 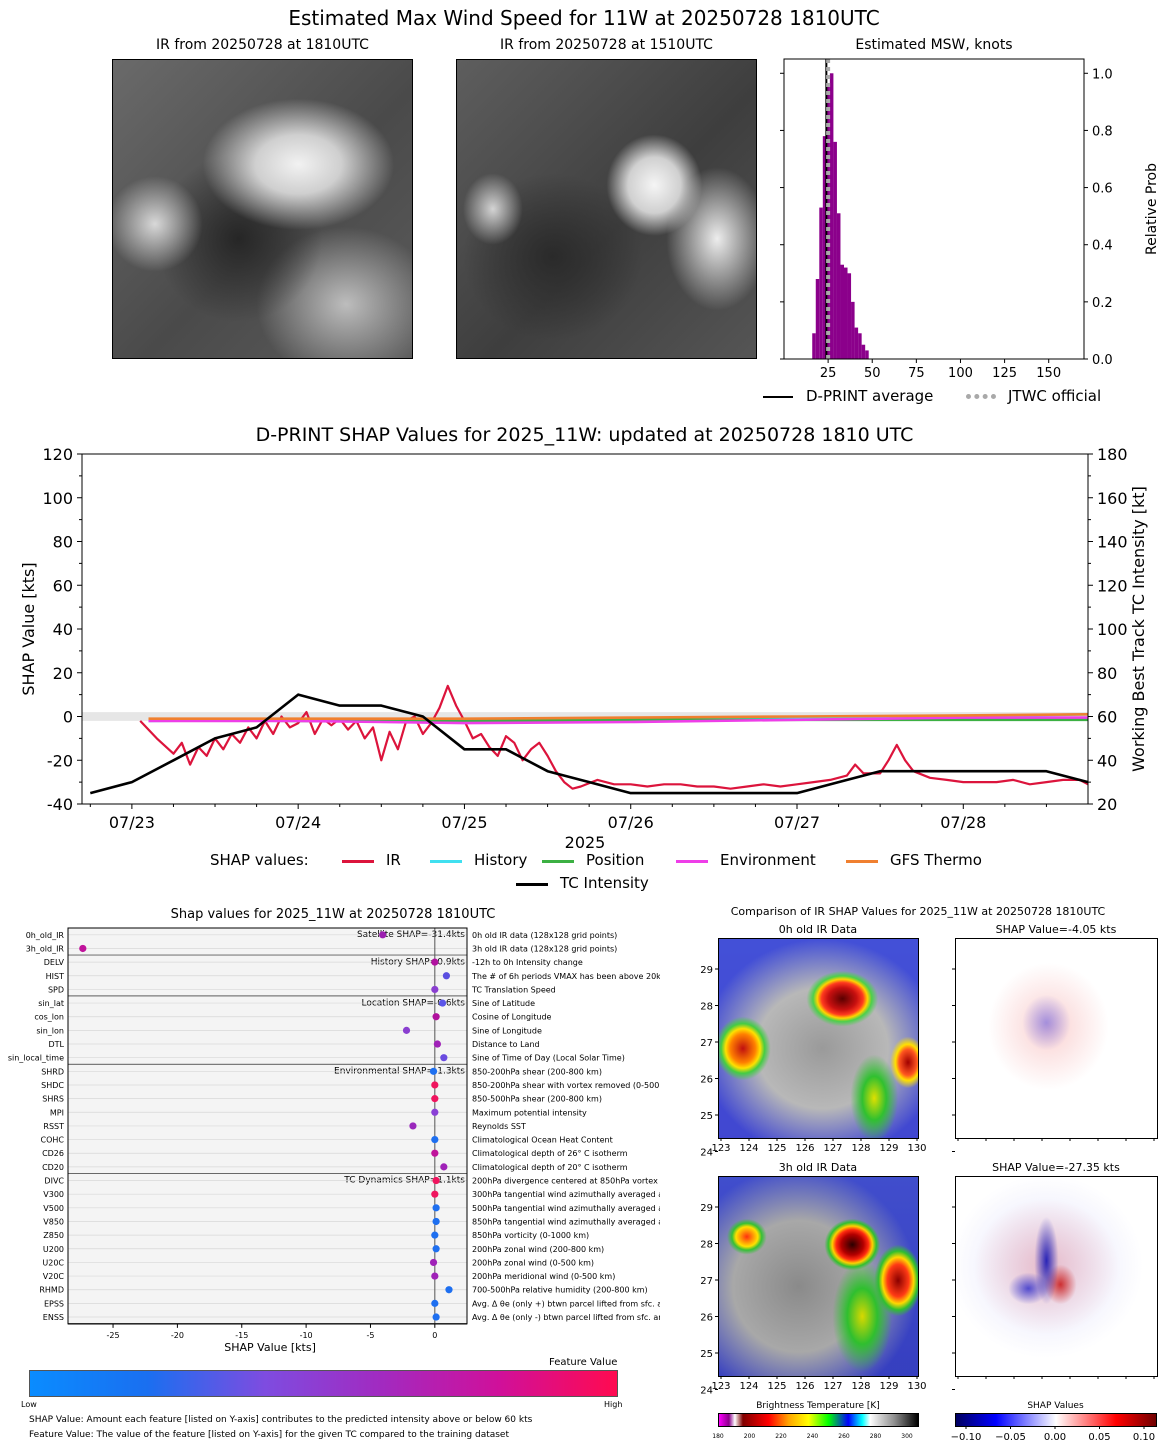 I want to click on ir-0h-image, so click(x=818, y=1038).